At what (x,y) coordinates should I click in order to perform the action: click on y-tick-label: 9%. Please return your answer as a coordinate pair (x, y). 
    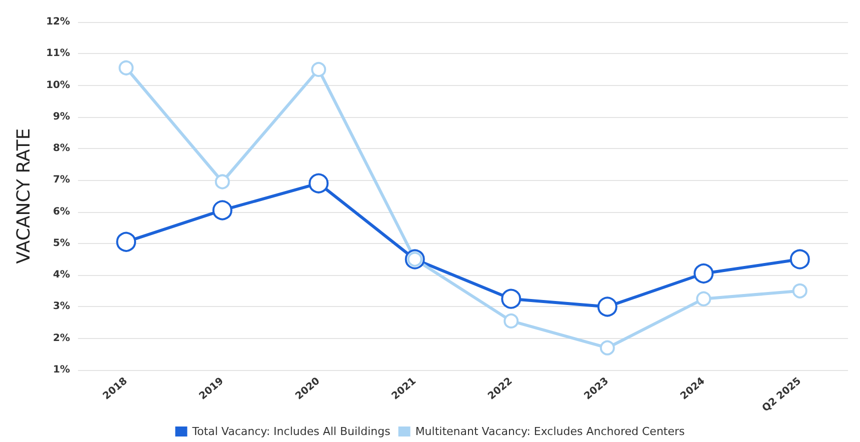
    Looking at the image, I should click on (61, 116).